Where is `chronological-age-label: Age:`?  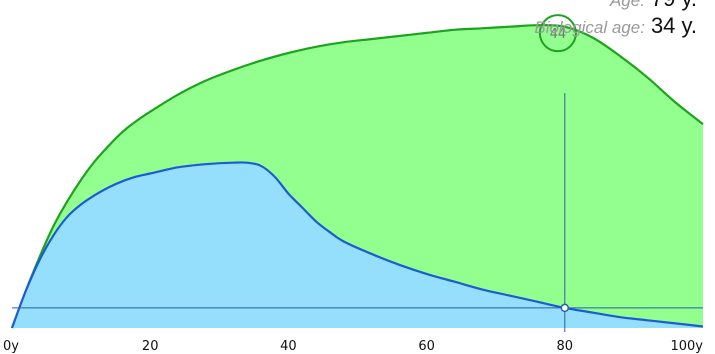 chronological-age-label: Age: is located at coordinates (627, 5).